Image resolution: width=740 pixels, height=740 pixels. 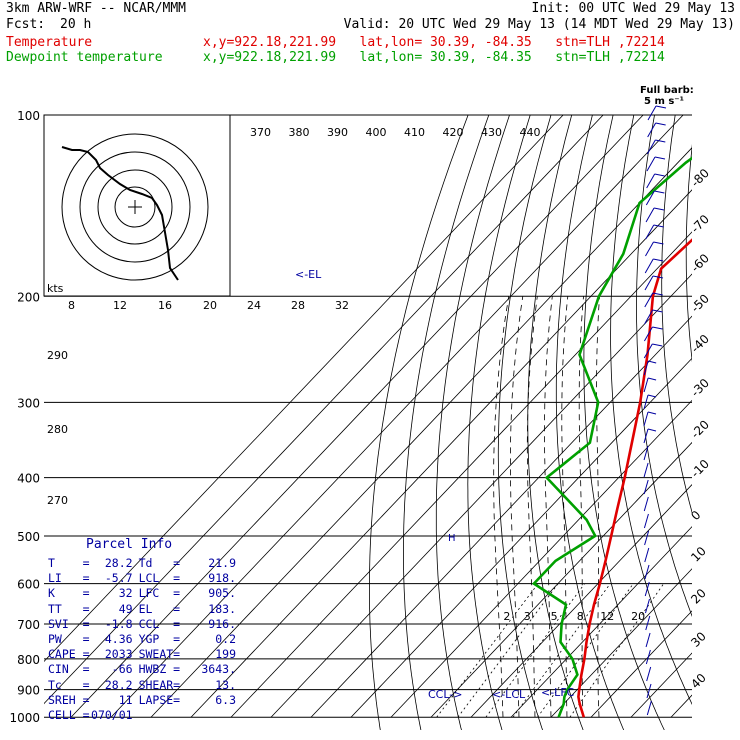 What do you see at coordinates (26, 24) in the screenshot?
I see `forecast-label: Fcst:` at bounding box center [26, 24].